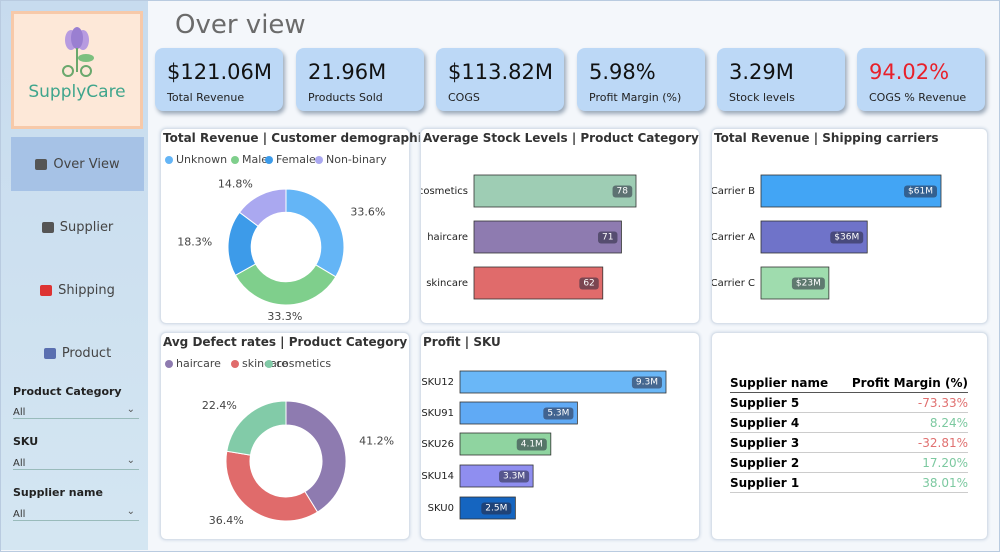  I want to click on category-label: cosmetics, so click(444, 191).